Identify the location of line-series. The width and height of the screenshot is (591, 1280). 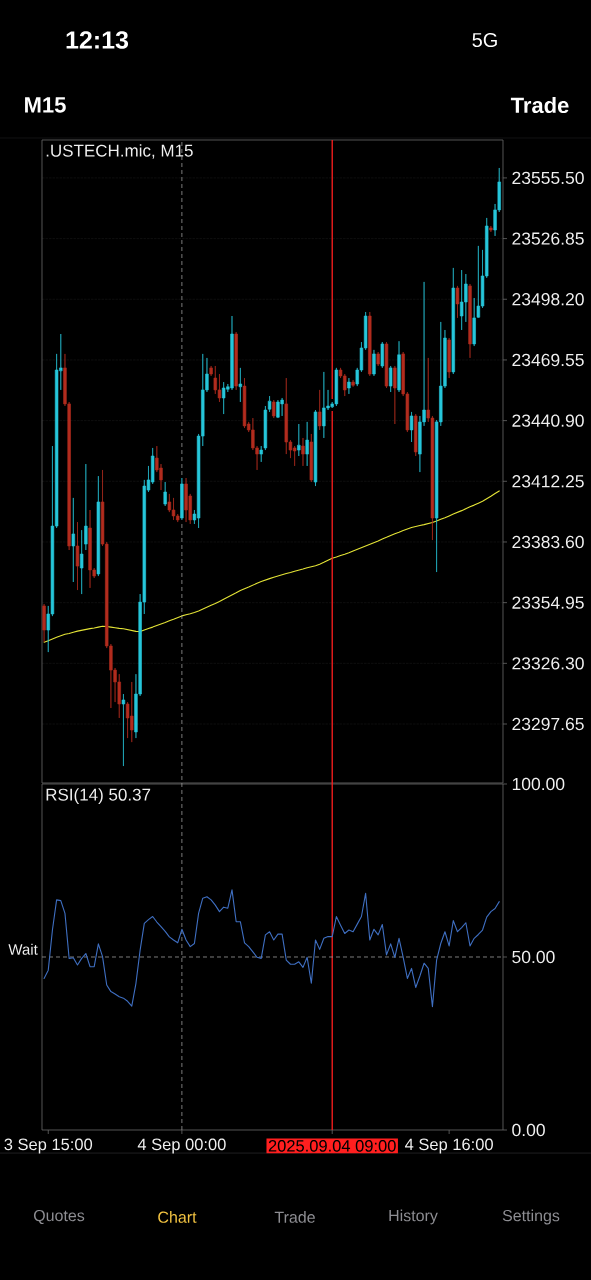
(271, 948).